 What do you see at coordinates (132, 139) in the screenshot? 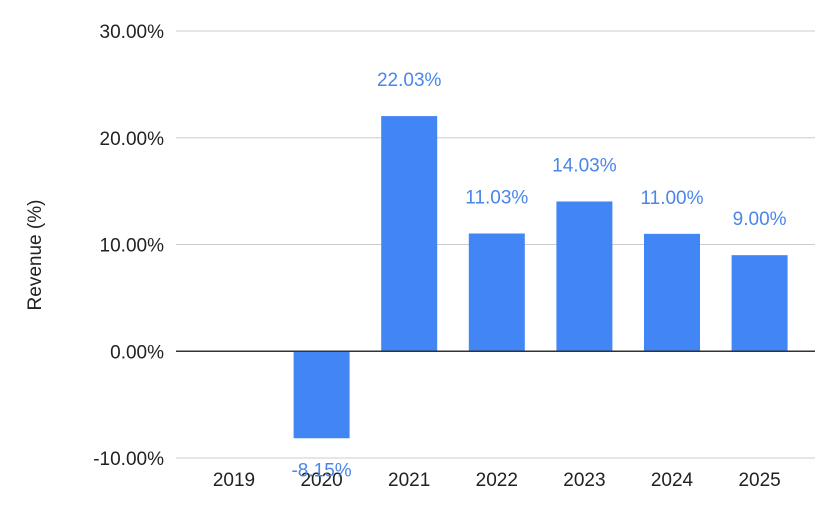
I see `y-tick-label: 20.00%` at bounding box center [132, 139].